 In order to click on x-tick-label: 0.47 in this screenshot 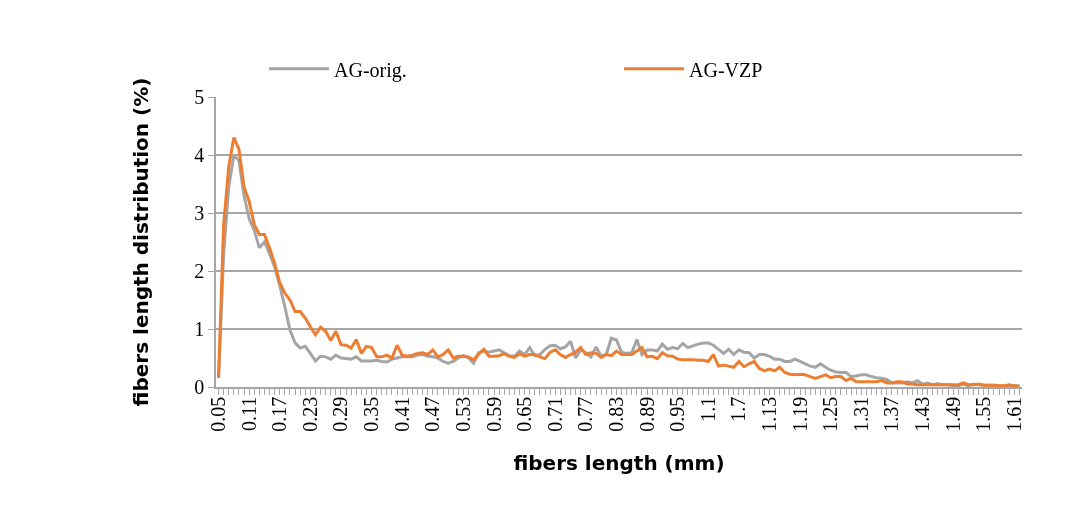, I will do `click(432, 414)`.